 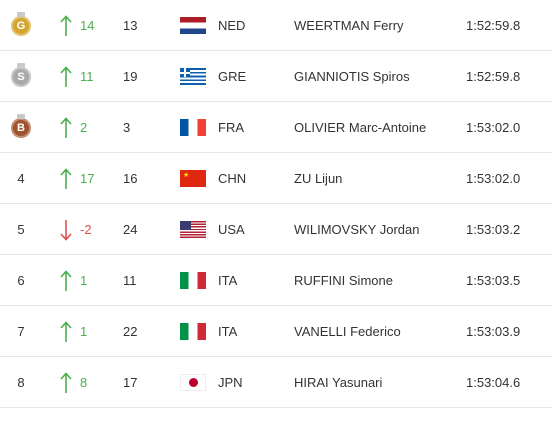 I want to click on athlete-name: WILIMOVSKY Jordan, so click(x=357, y=229).